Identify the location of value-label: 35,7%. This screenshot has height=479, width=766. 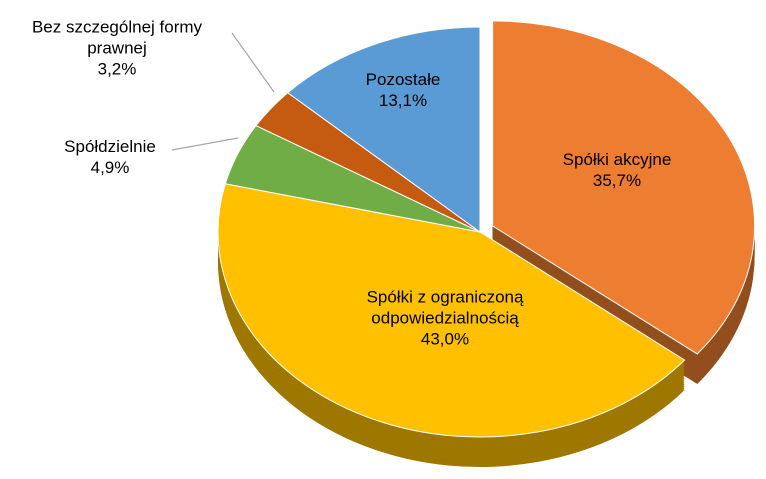
(617, 180).